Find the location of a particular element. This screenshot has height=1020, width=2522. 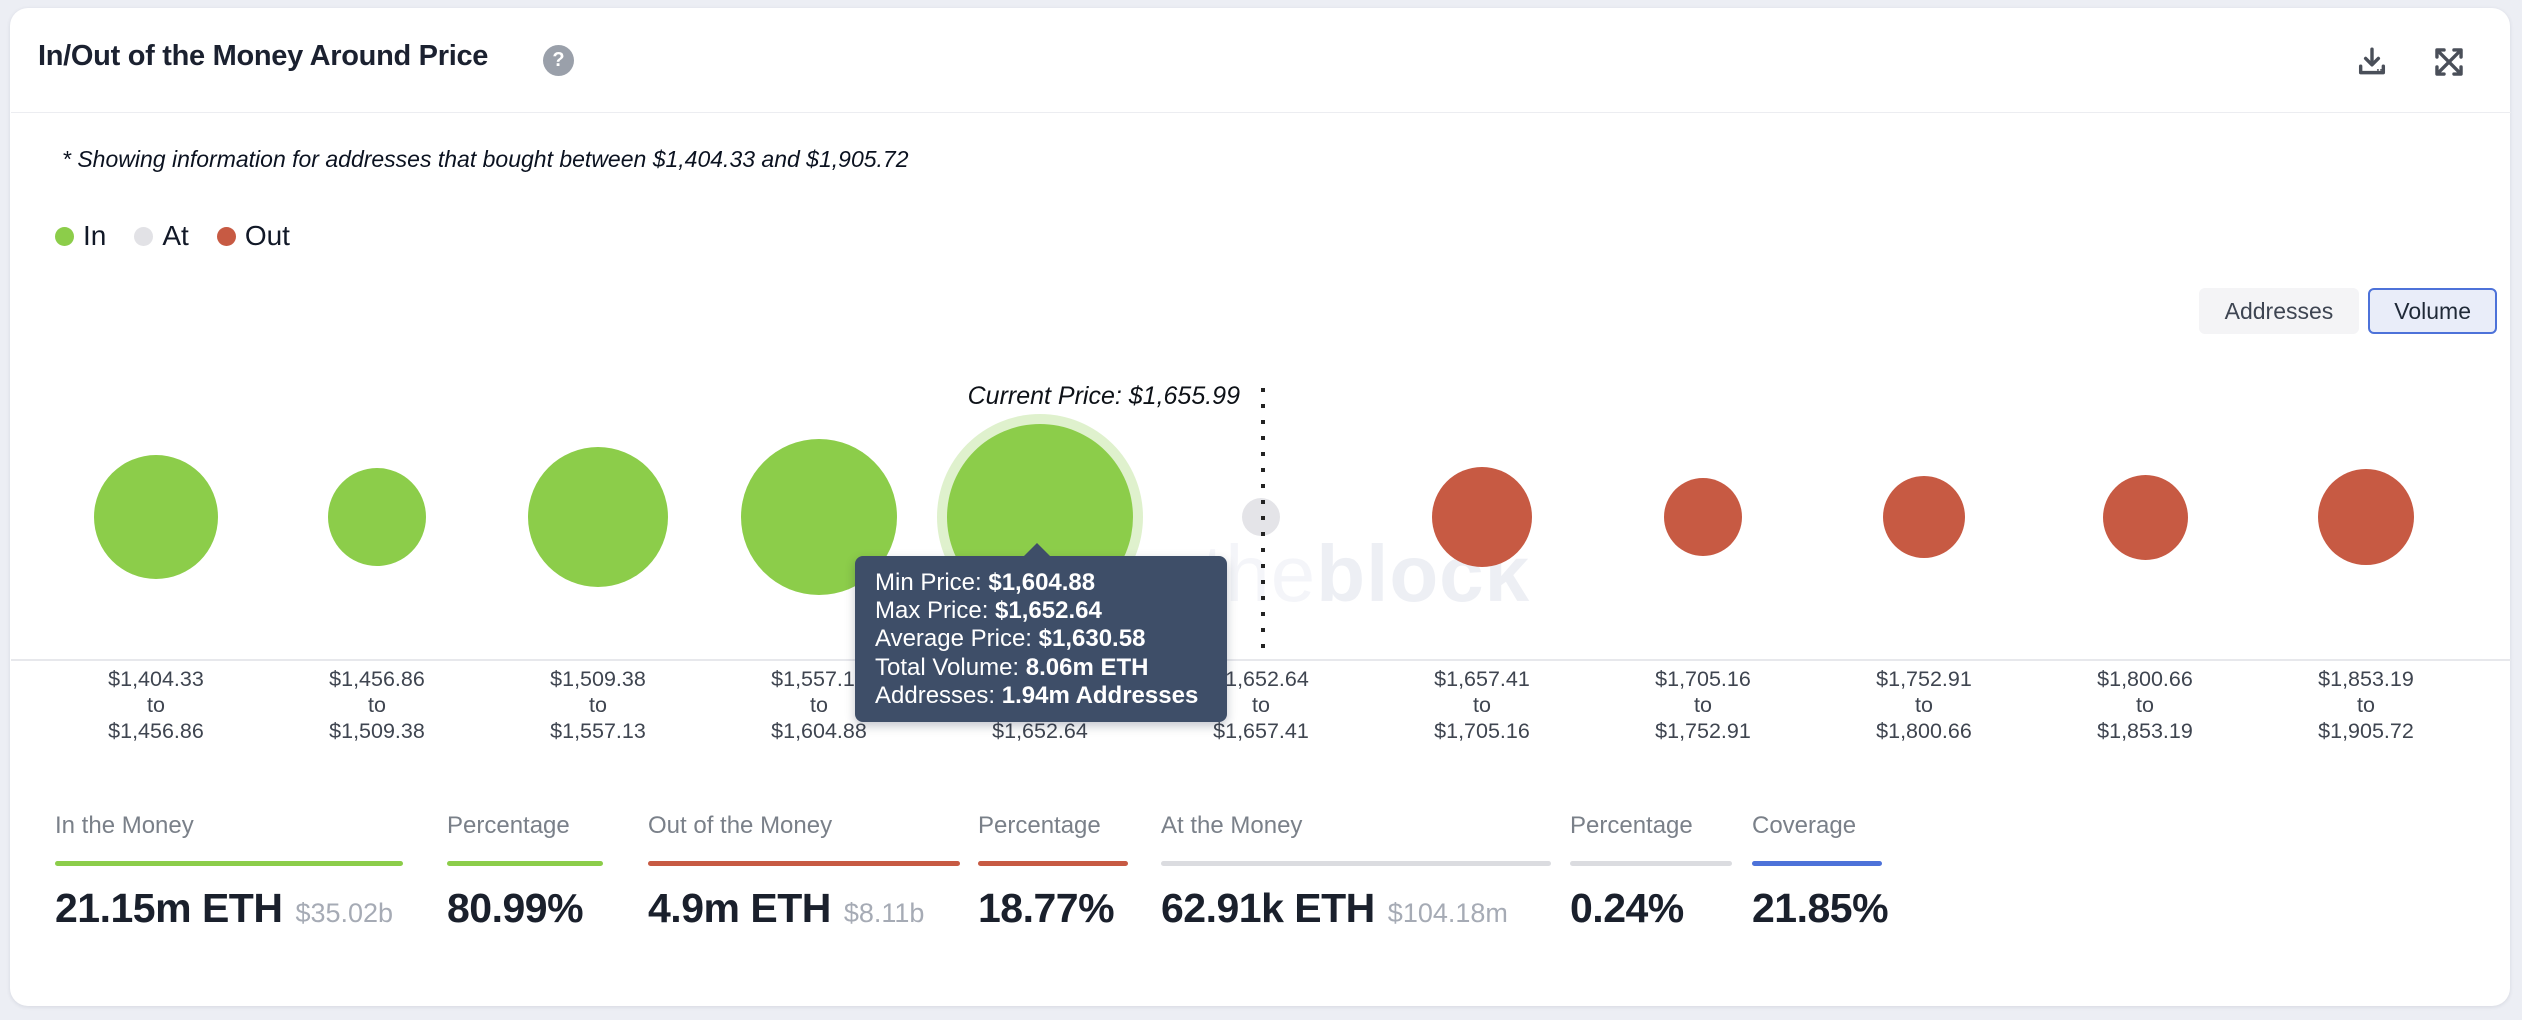

bucket-range-label: $1,652.64 to $1,657.41 is located at coordinates (1261, 705).